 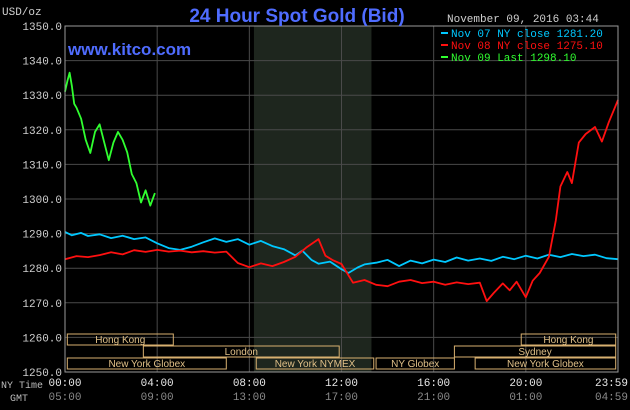 I want to click on watermark-url: www.kitco.com, so click(x=129, y=49).